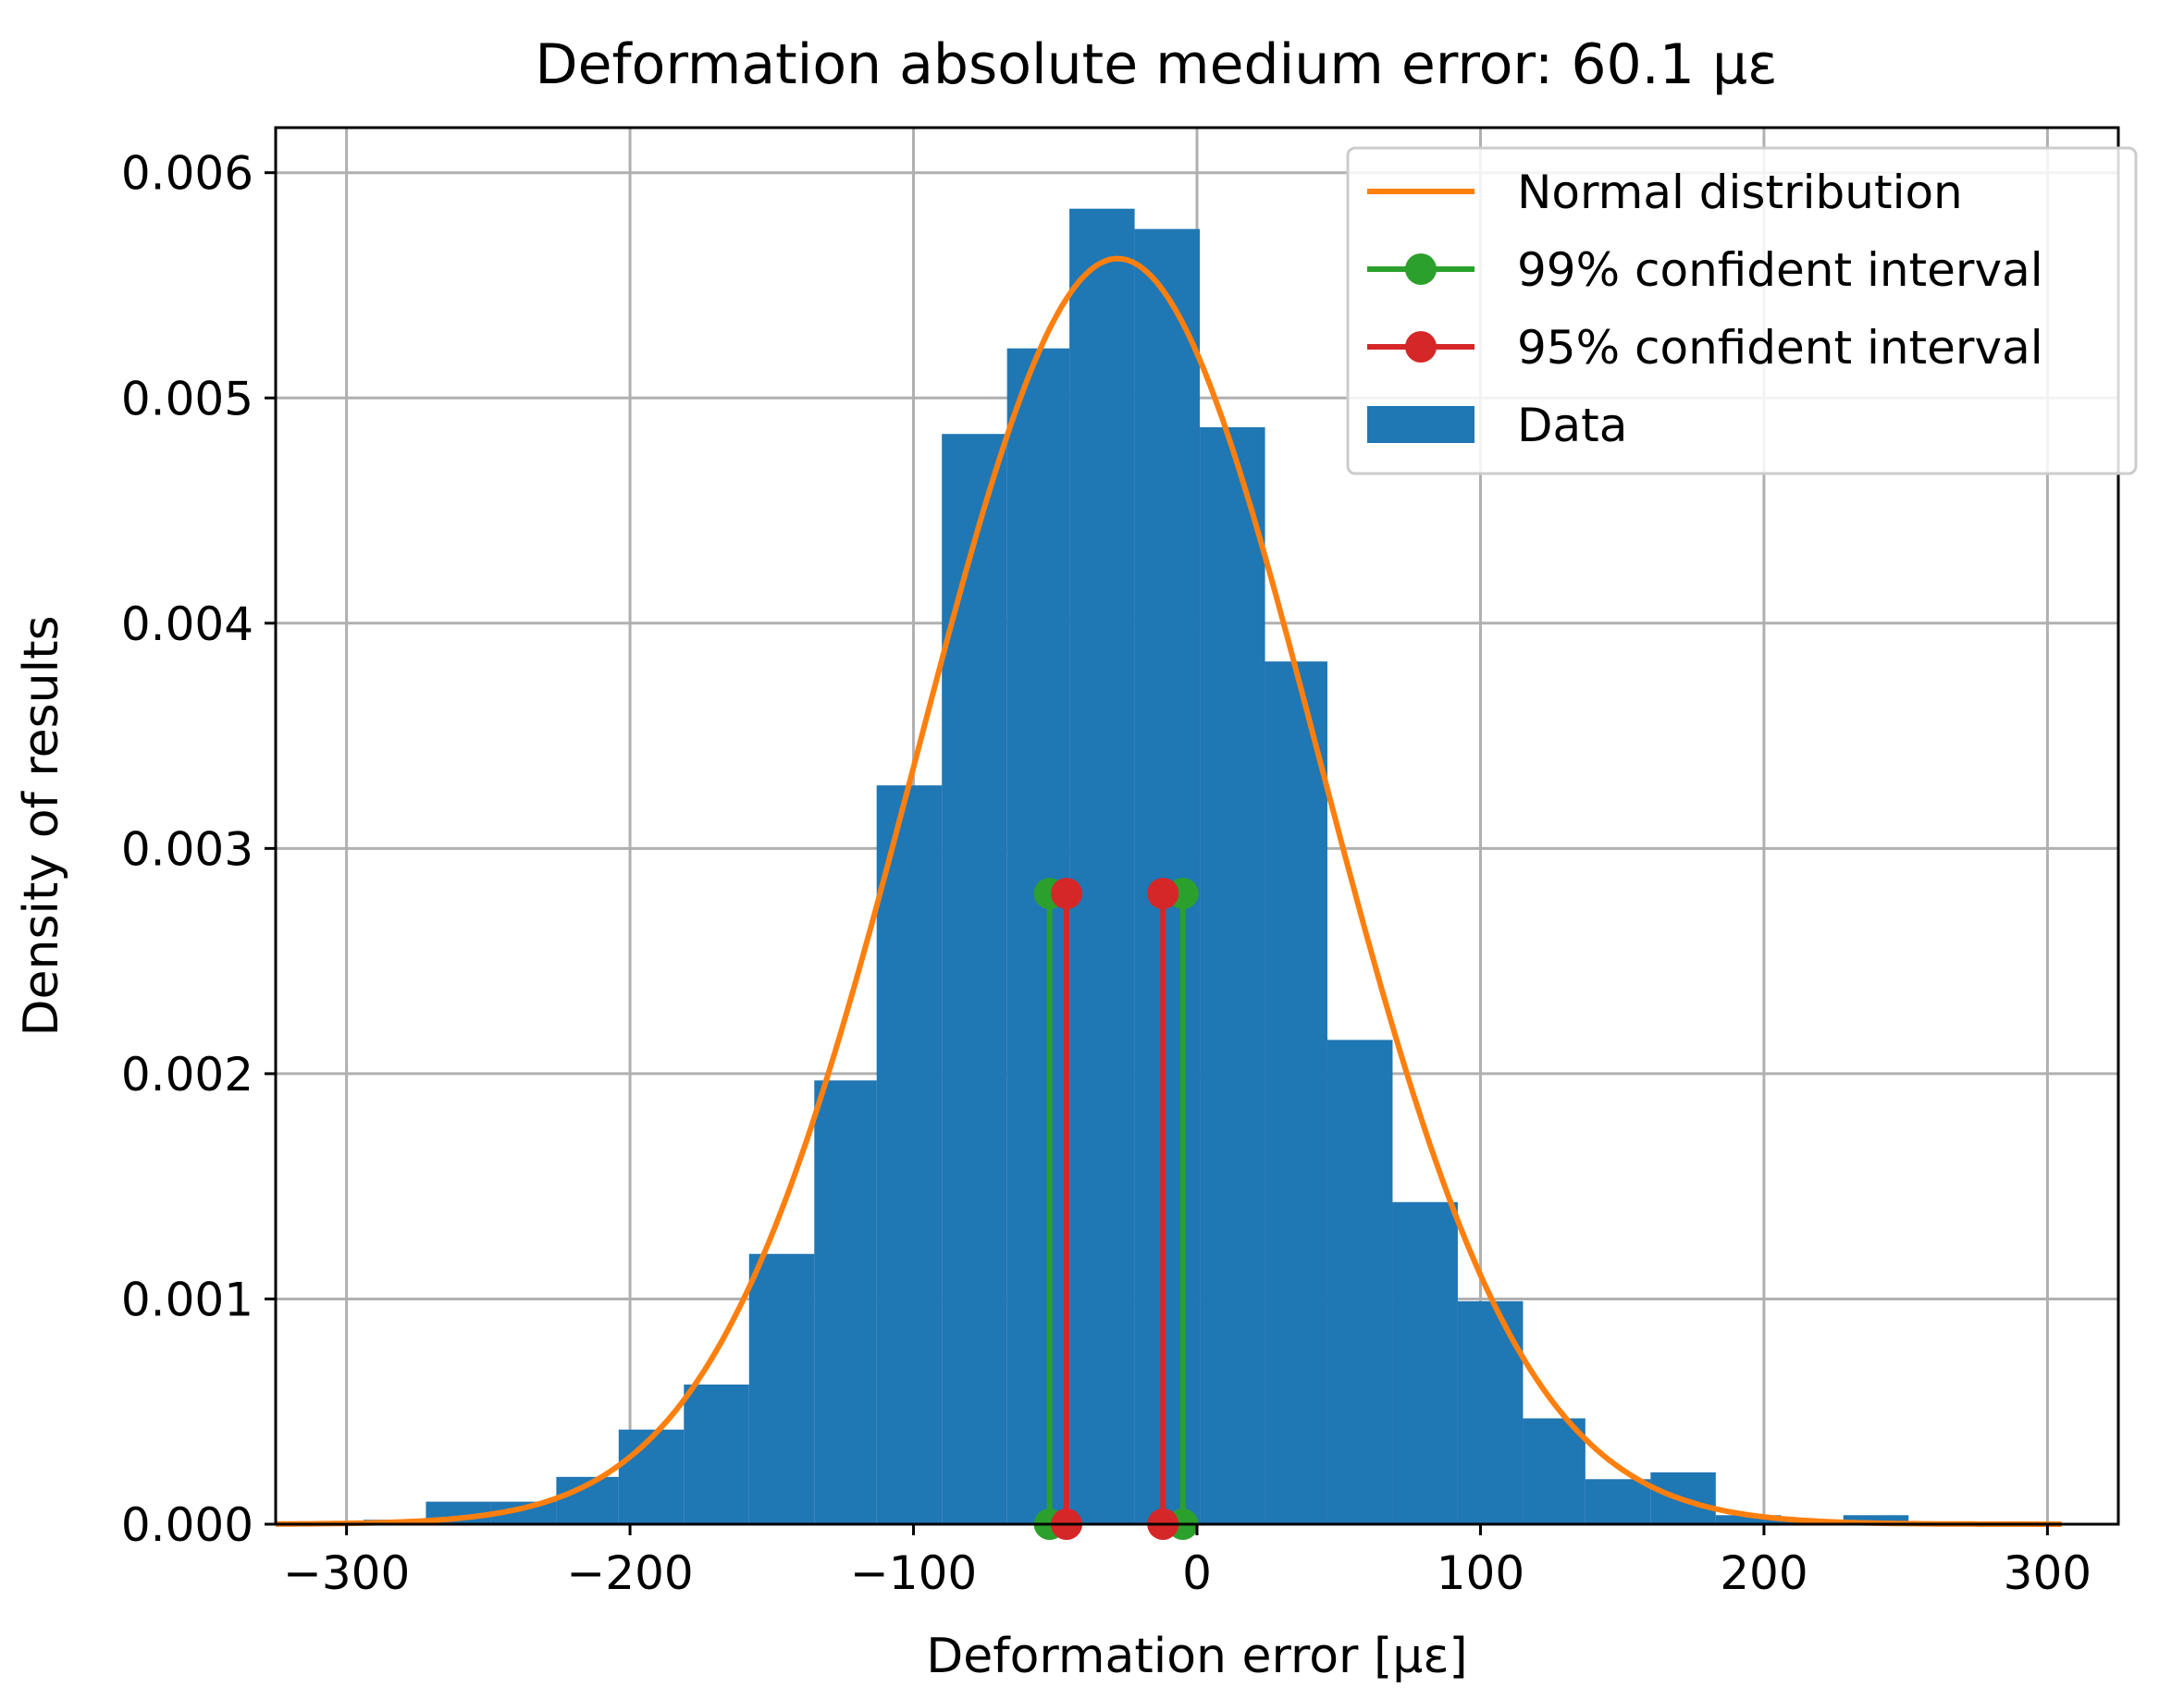 This screenshot has width=2184, height=1699. I want to click on x-tick-label: −100, so click(913, 1573).